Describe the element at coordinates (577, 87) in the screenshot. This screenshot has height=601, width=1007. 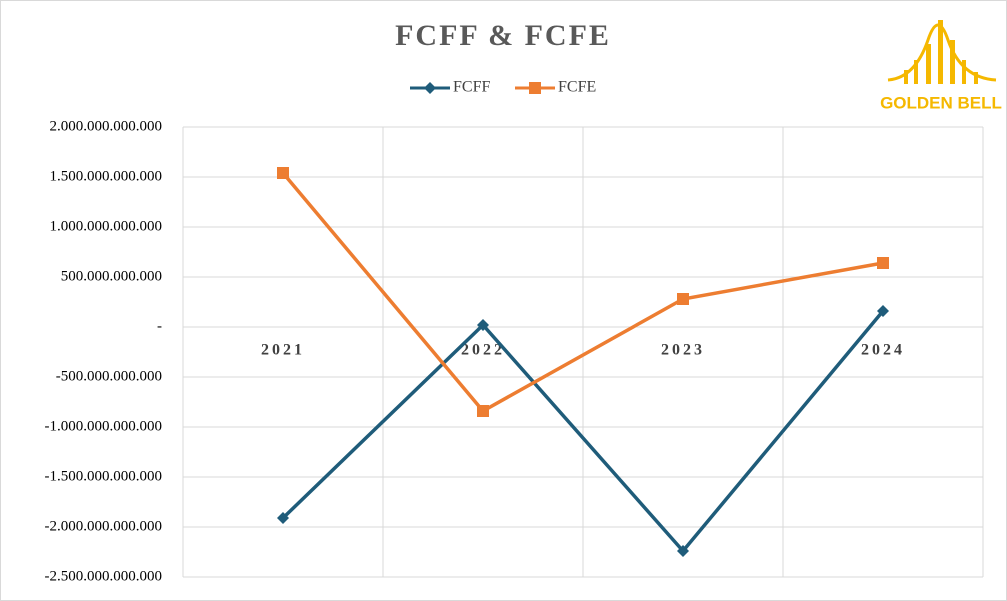
I see `legend-label: FCFE` at that location.